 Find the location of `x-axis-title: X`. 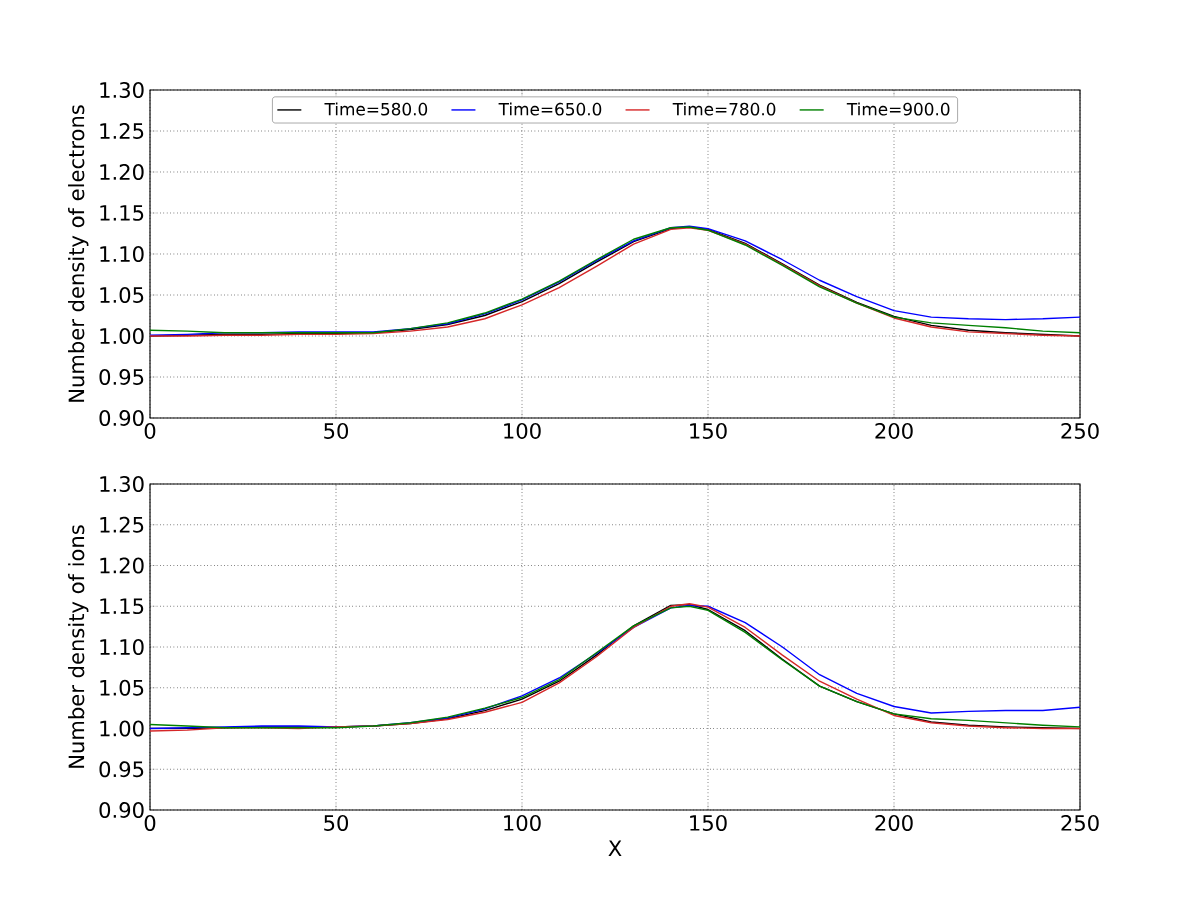

x-axis-title: X is located at coordinates (615, 848).